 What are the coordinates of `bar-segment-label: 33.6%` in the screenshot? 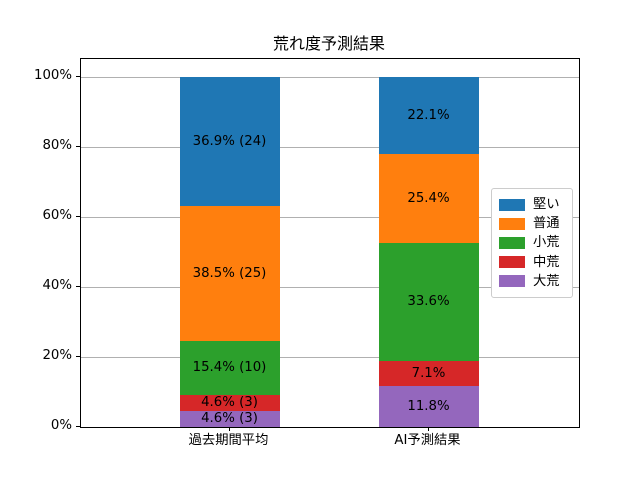 It's located at (428, 302).